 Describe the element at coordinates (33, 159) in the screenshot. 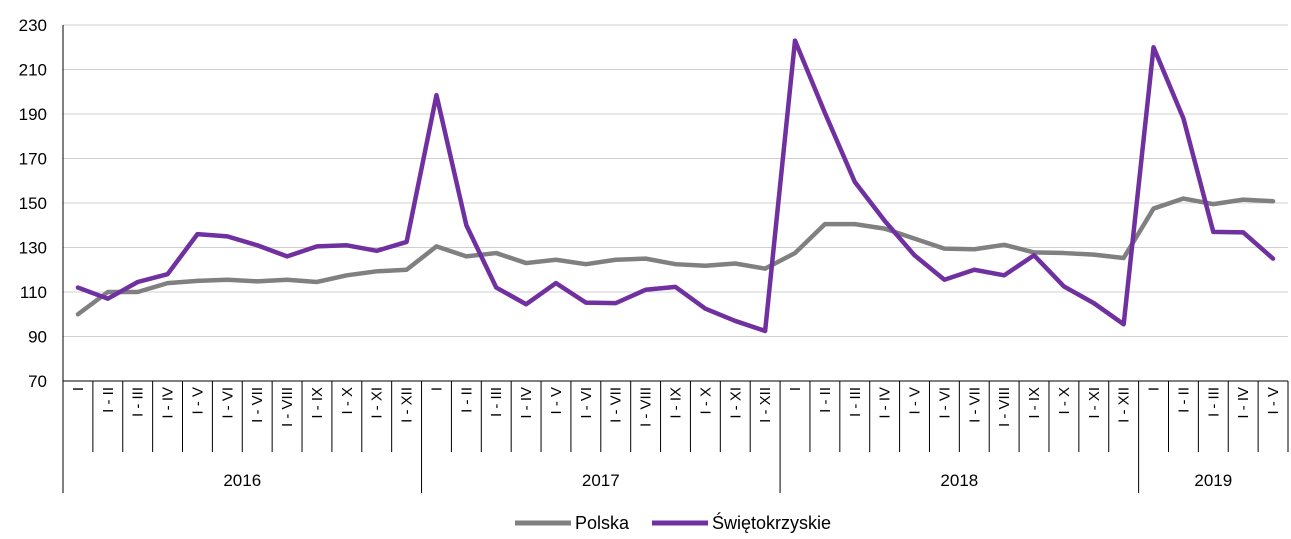

I see `y-tick-label: 170` at that location.